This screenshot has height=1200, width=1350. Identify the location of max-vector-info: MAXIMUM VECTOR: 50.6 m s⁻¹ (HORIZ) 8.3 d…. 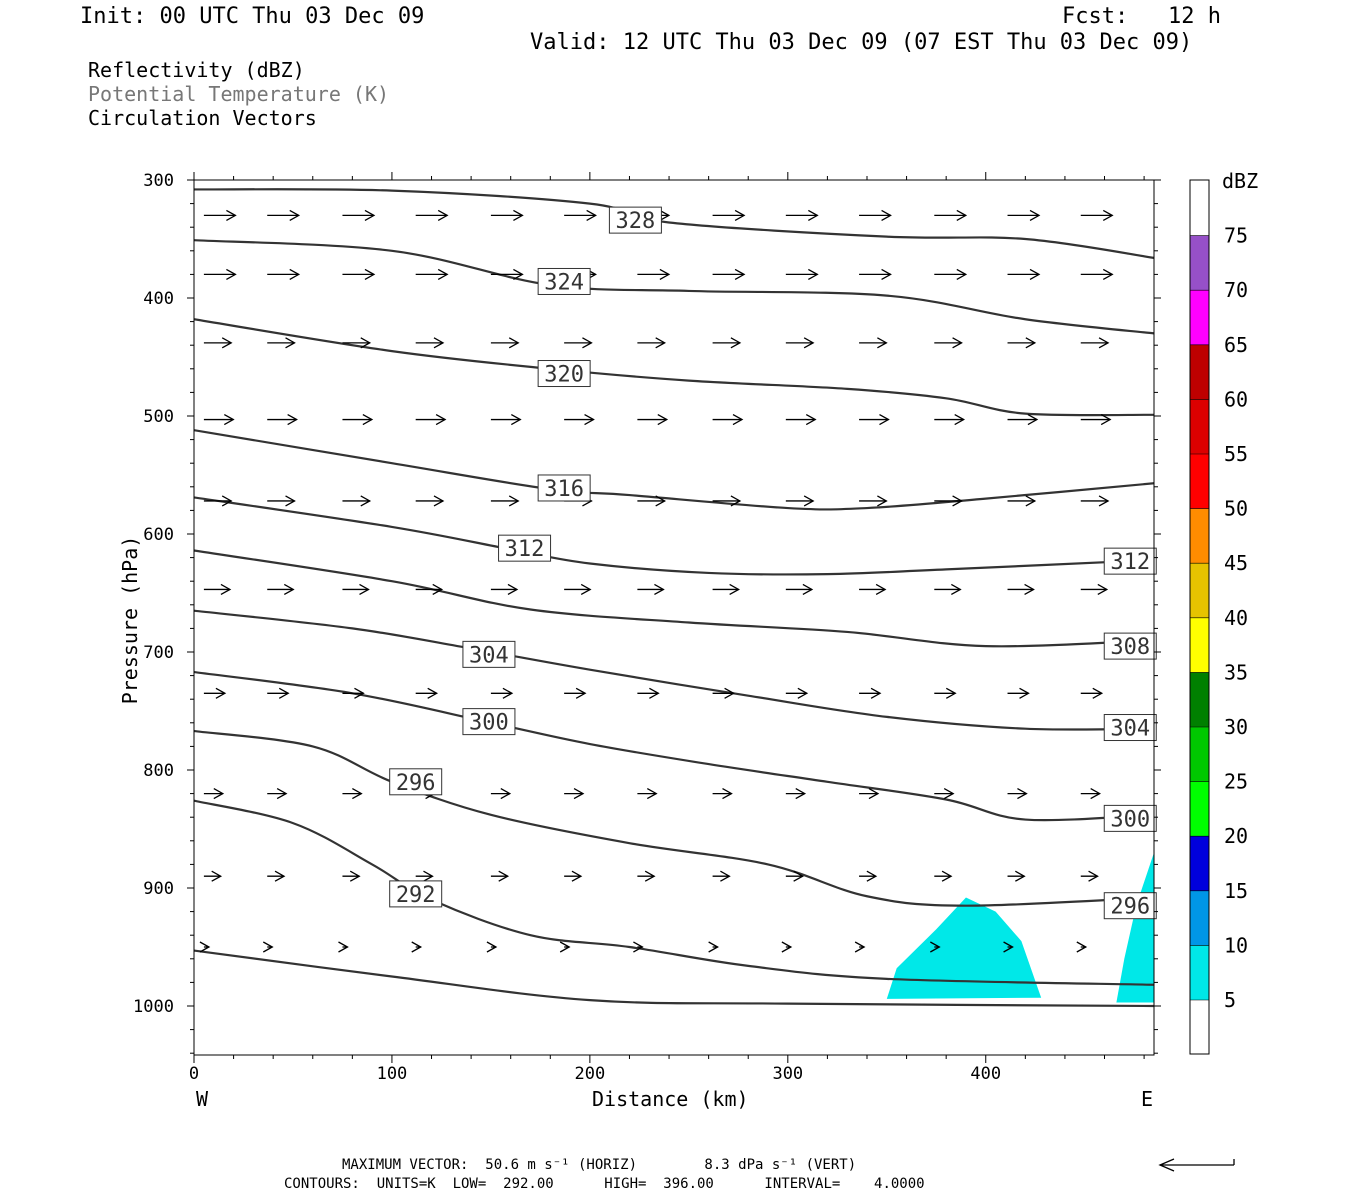
(599, 1165).